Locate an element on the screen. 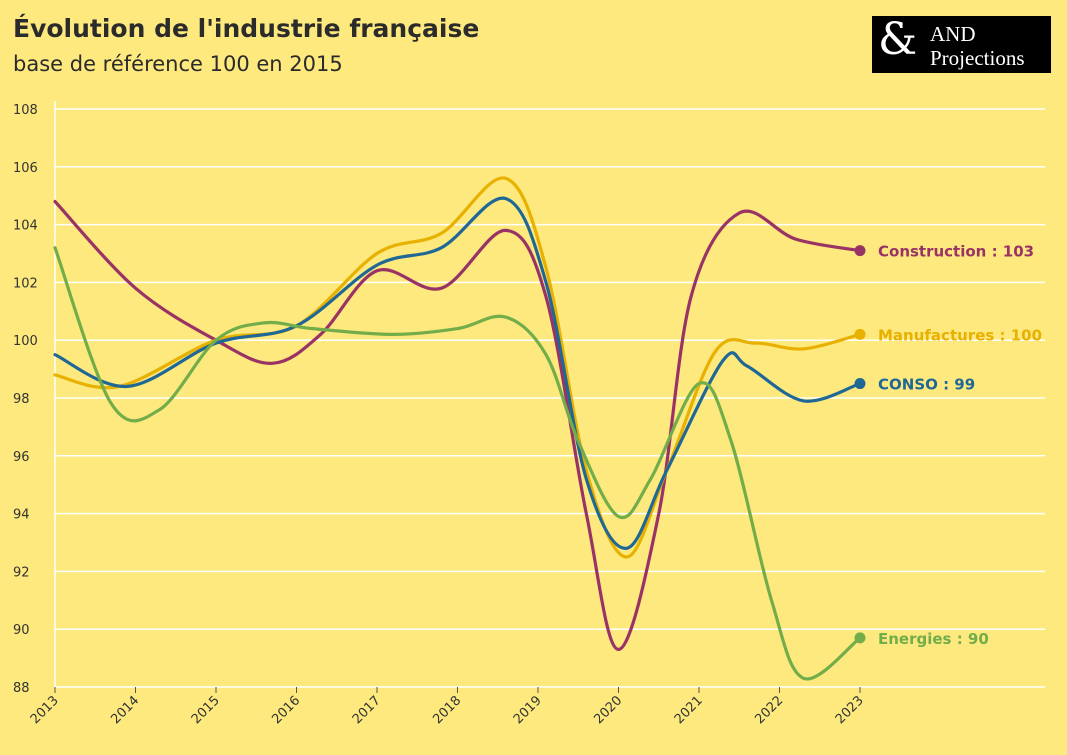 Image resolution: width=1067 pixels, height=755 pixels. x-tick-label: 2019 is located at coordinates (528, 710).